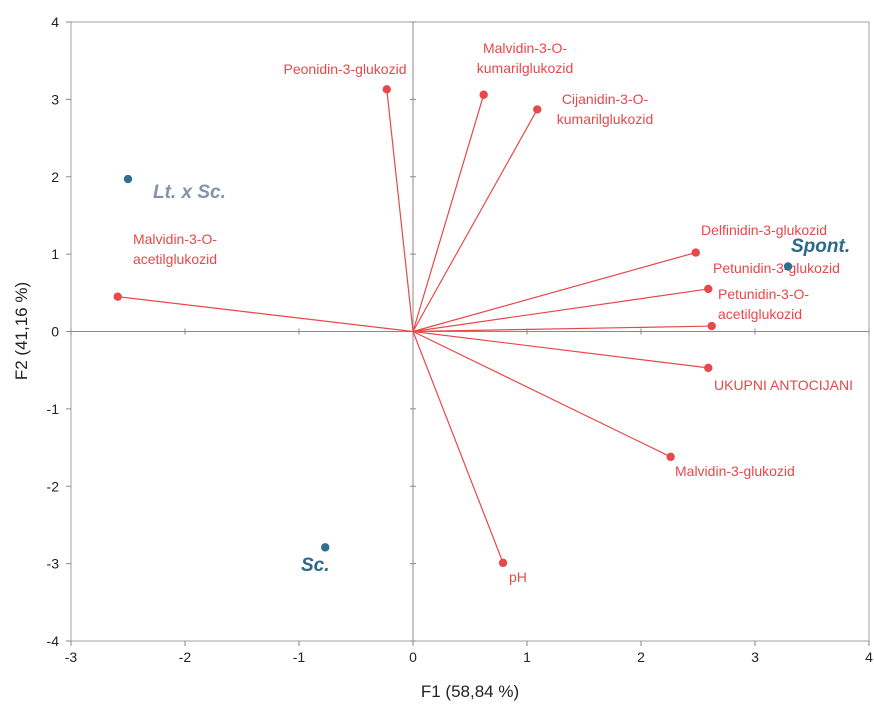  What do you see at coordinates (413, 657) in the screenshot?
I see `x-tick-label: 0` at bounding box center [413, 657].